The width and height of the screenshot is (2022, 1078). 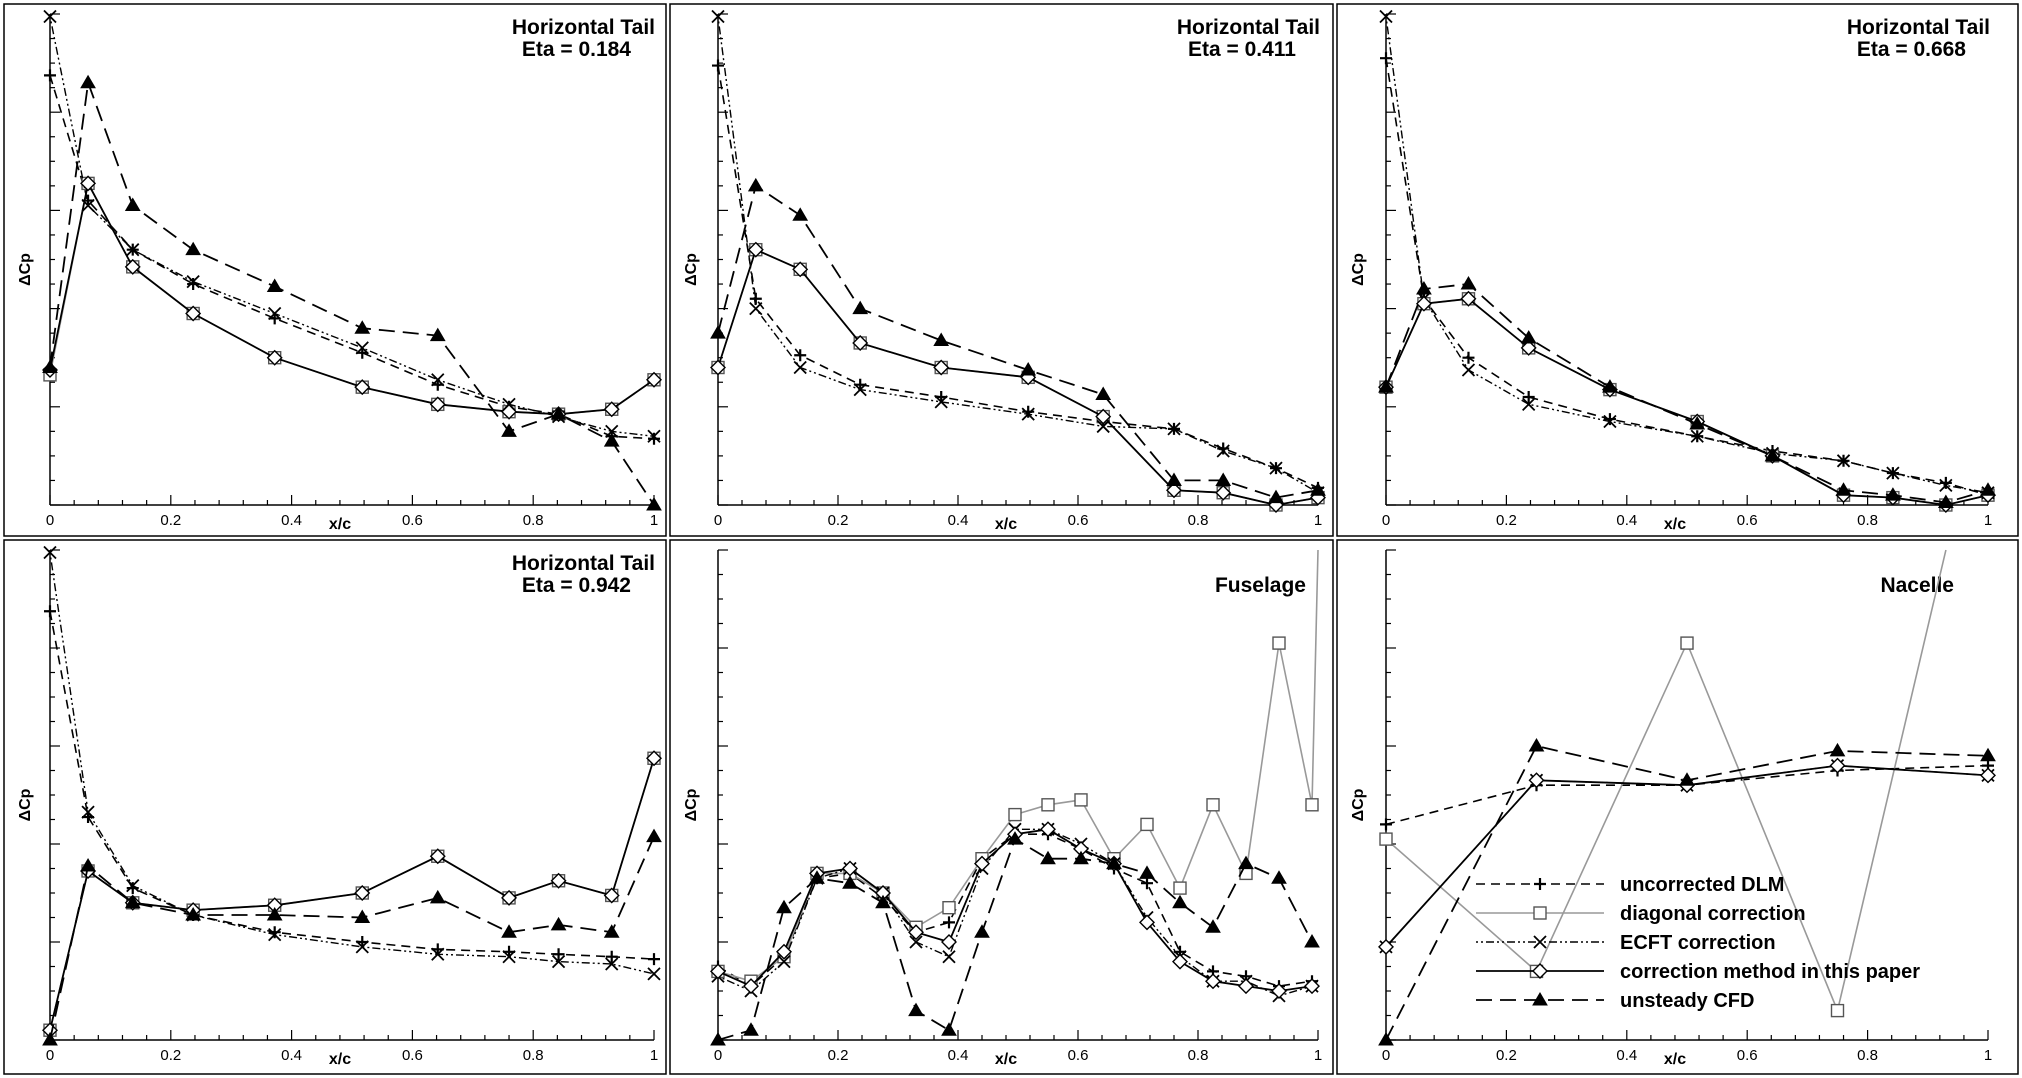 What do you see at coordinates (576, 49) in the screenshot?
I see `panel-subtitle: Eta = 0.184` at bounding box center [576, 49].